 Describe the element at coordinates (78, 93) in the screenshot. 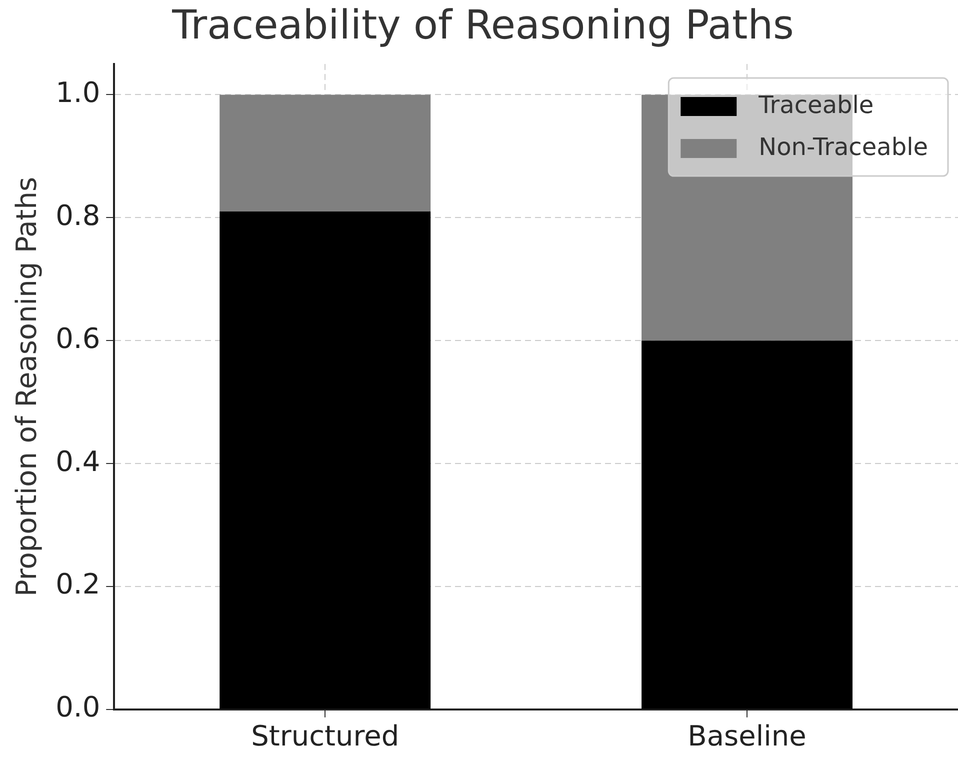

I see `y-tick-label: 1.0` at that location.